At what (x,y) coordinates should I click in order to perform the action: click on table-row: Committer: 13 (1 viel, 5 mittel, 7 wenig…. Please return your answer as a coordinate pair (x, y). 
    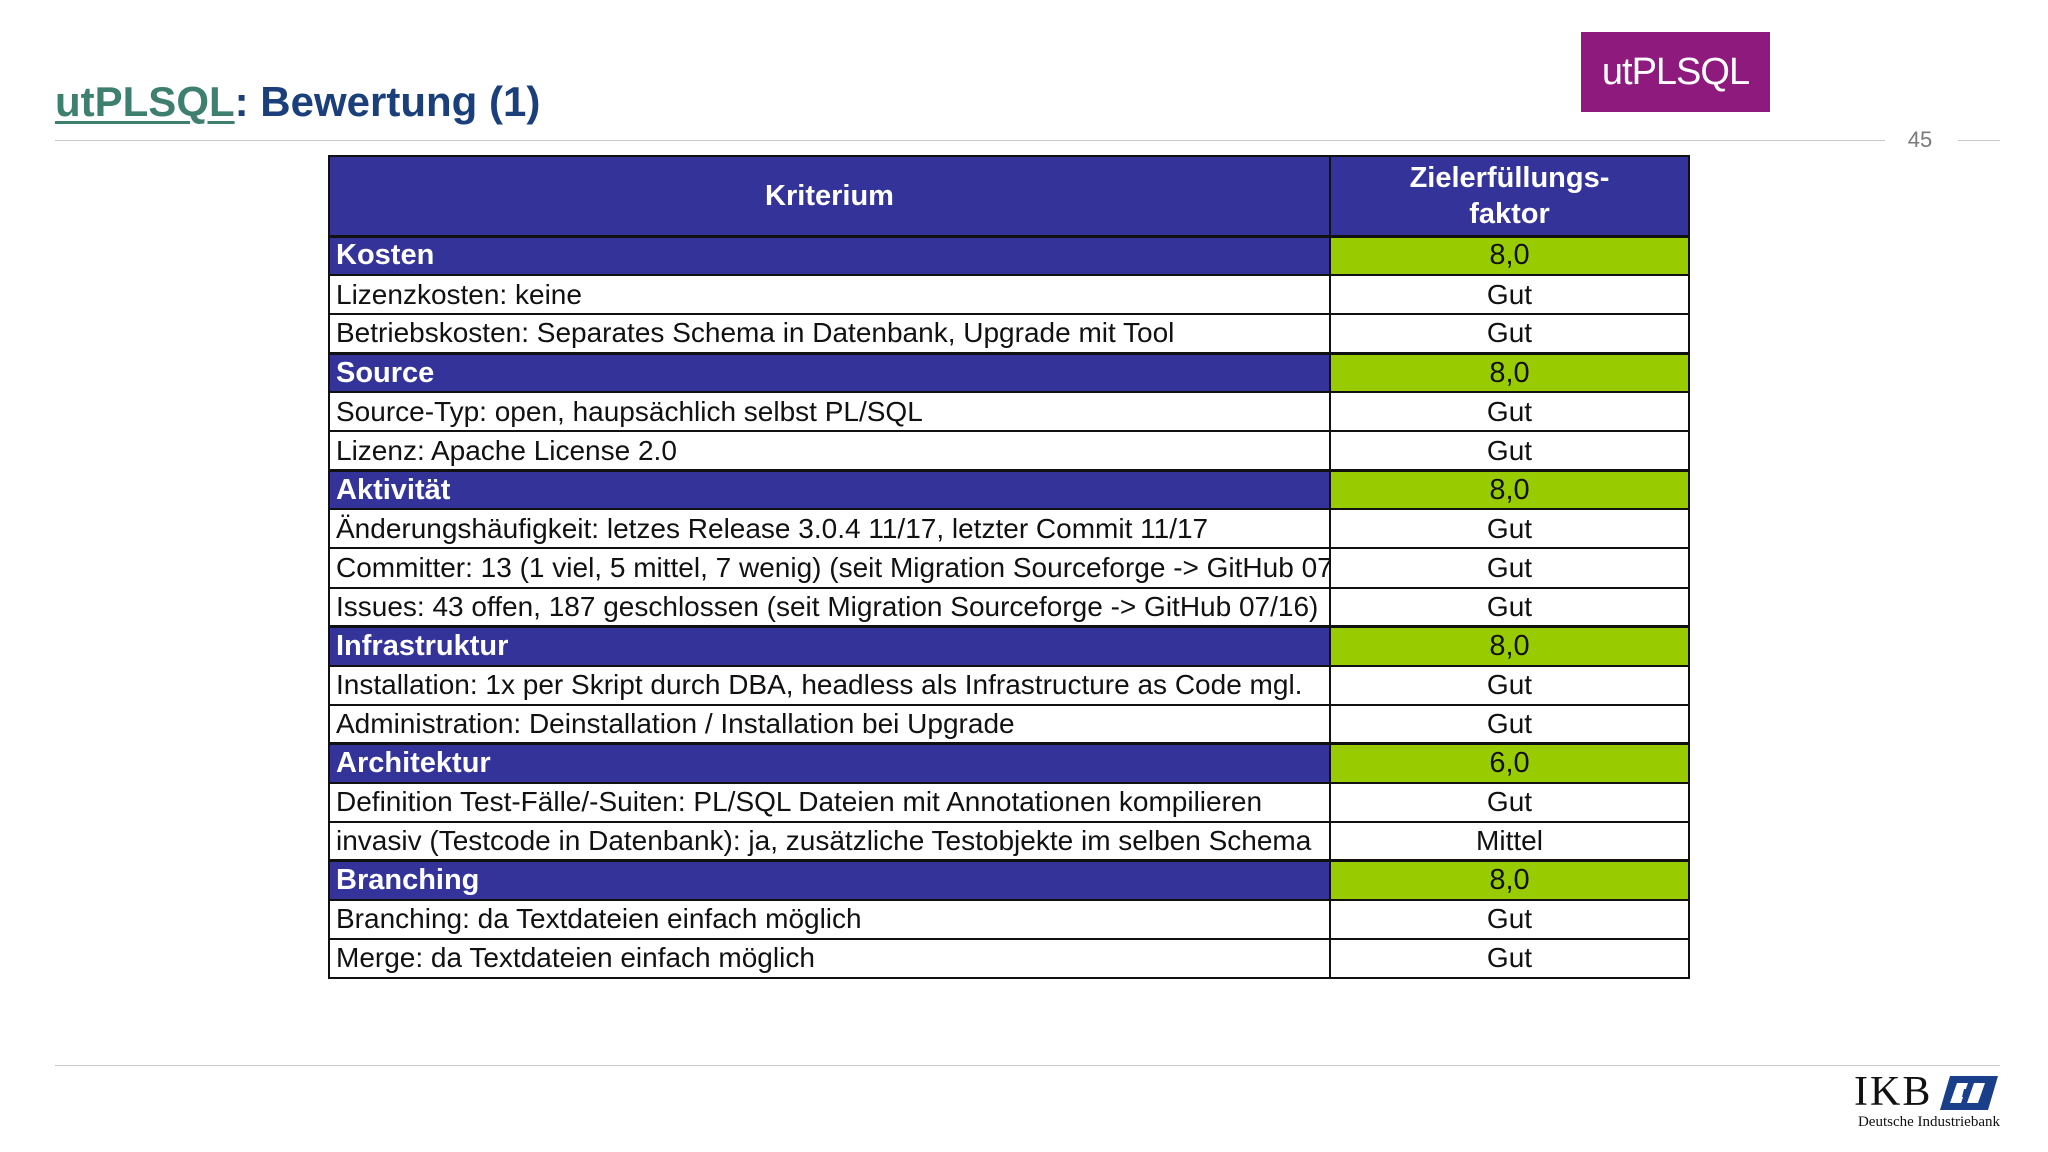
    Looking at the image, I should click on (1009, 568).